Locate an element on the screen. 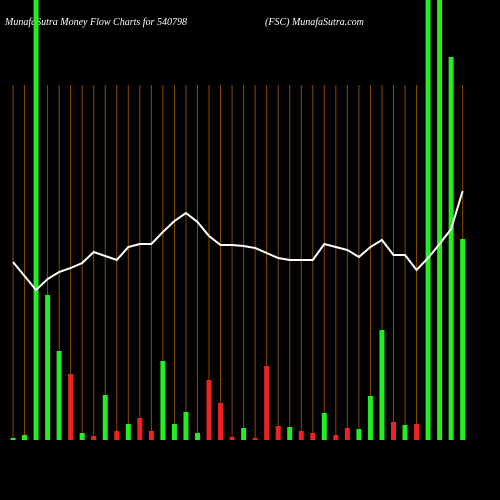 Image resolution: width=500 pixels, height=500 pixels. chart-title: MunafaSutra Money Flow Charts for 540798 is located at coordinates (95, 22).